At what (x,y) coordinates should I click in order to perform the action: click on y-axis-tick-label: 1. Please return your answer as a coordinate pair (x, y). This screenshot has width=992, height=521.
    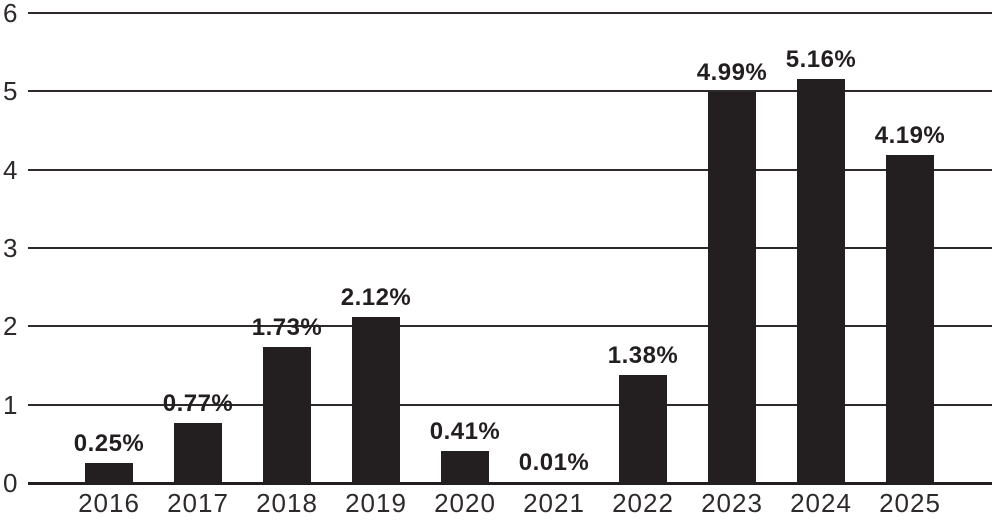
    Looking at the image, I should click on (10, 404).